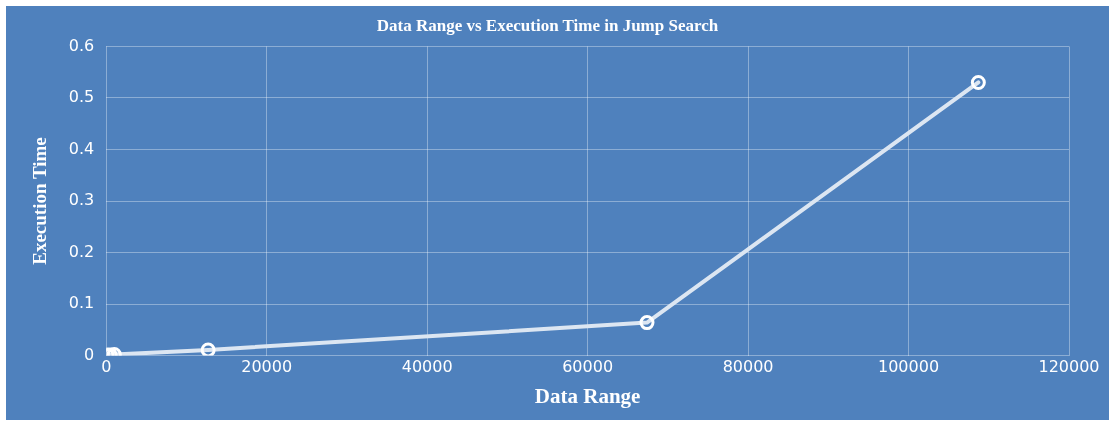 The image size is (1115, 426). I want to click on y-tick-label: 0.5, so click(81, 97).